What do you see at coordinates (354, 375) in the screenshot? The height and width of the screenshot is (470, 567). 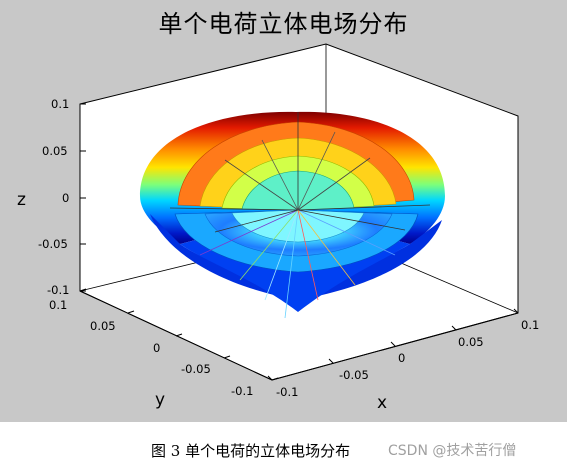 I see `x-tick-label: -0.05` at bounding box center [354, 375].